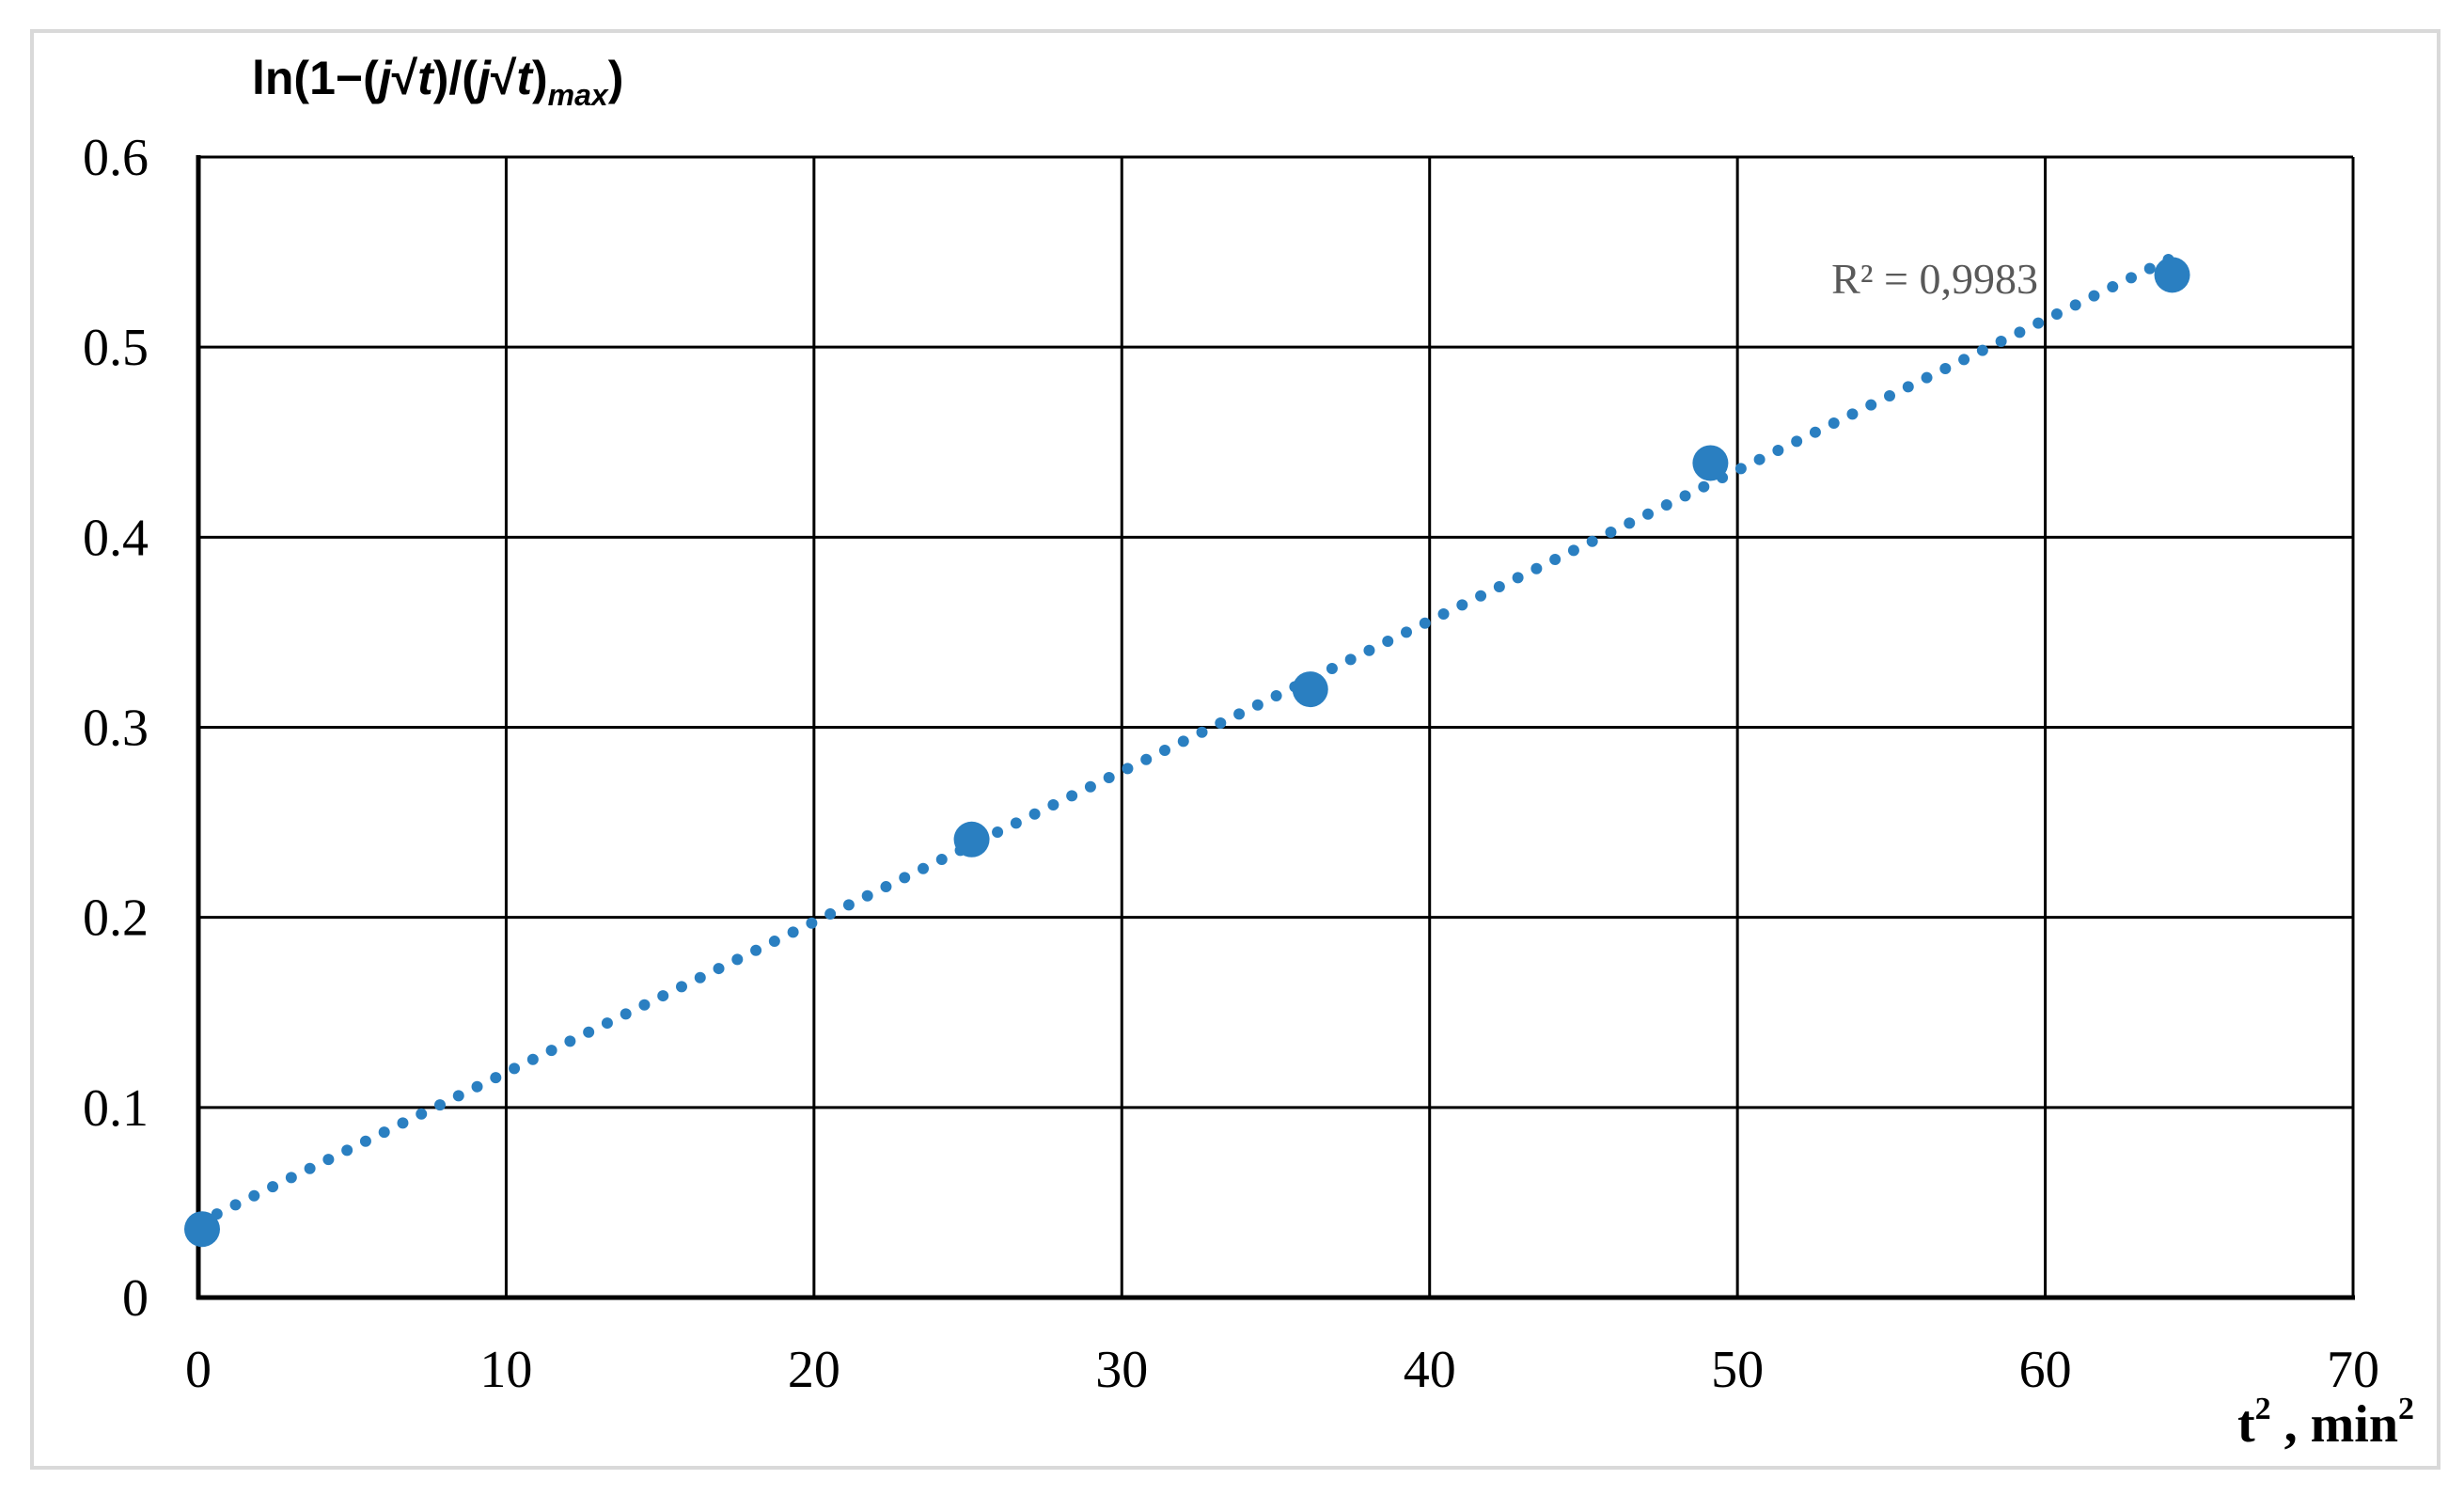 Image resolution: width=2464 pixels, height=1495 pixels. What do you see at coordinates (199, 1370) in the screenshot?
I see `x-tick-label: 0` at bounding box center [199, 1370].